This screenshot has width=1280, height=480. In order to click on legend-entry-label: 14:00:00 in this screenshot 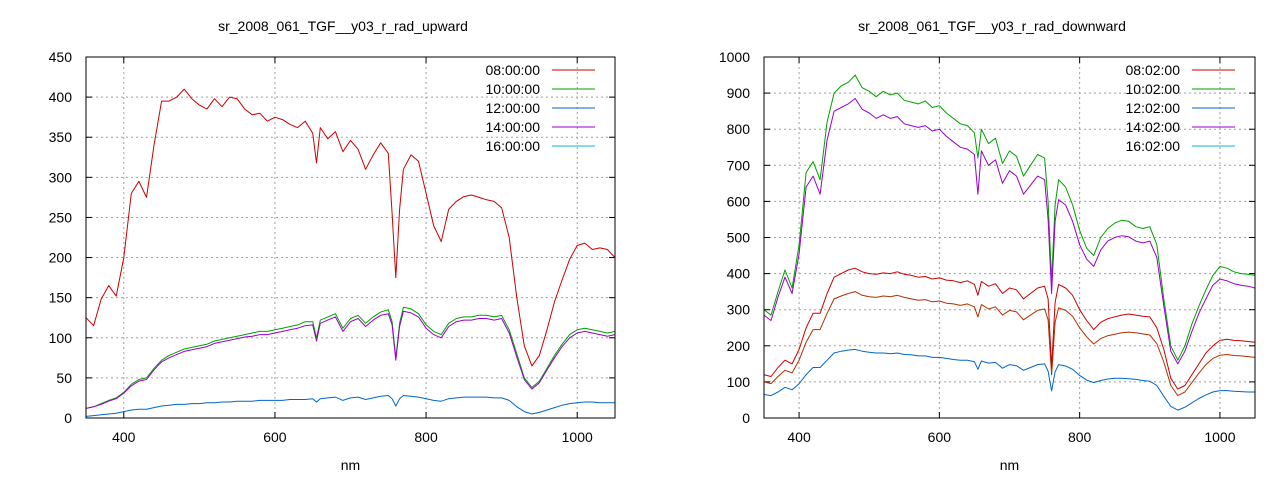, I will do `click(513, 127)`.